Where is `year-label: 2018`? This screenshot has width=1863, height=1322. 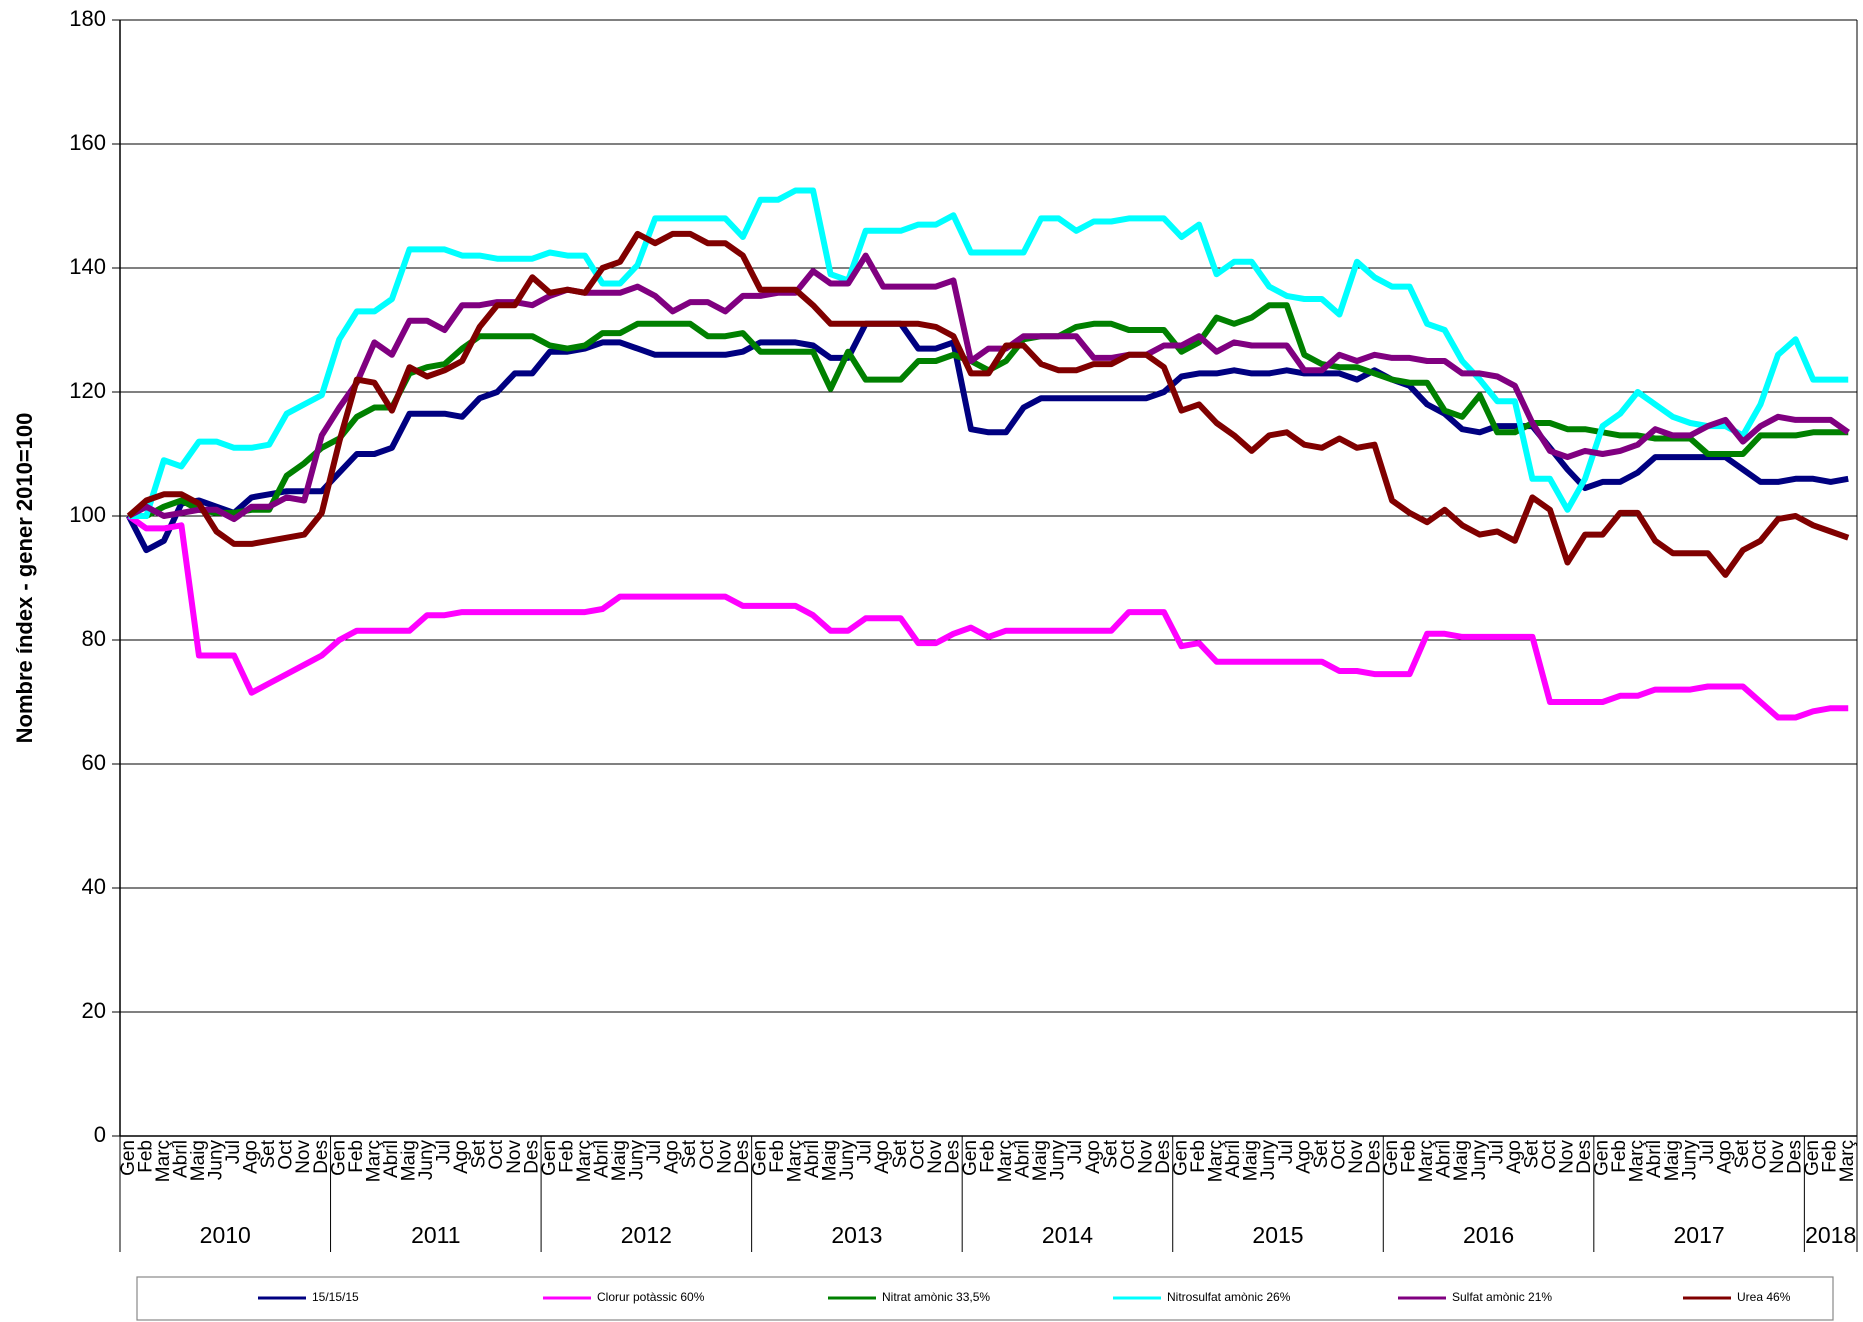 year-label: 2018 is located at coordinates (1830, 1235).